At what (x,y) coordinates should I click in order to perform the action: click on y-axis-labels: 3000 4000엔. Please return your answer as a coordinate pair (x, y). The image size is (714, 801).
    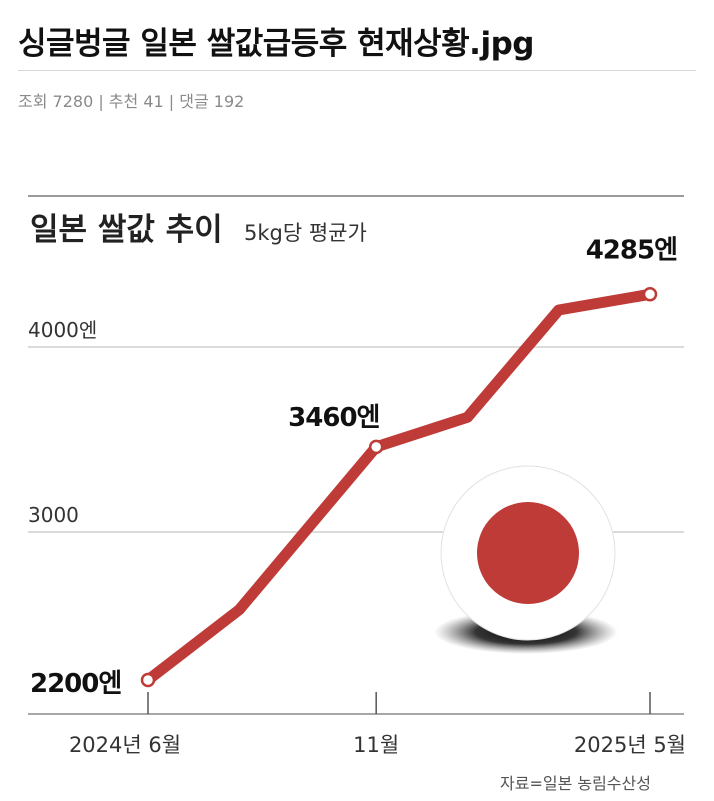
    Looking at the image, I should click on (62, 422).